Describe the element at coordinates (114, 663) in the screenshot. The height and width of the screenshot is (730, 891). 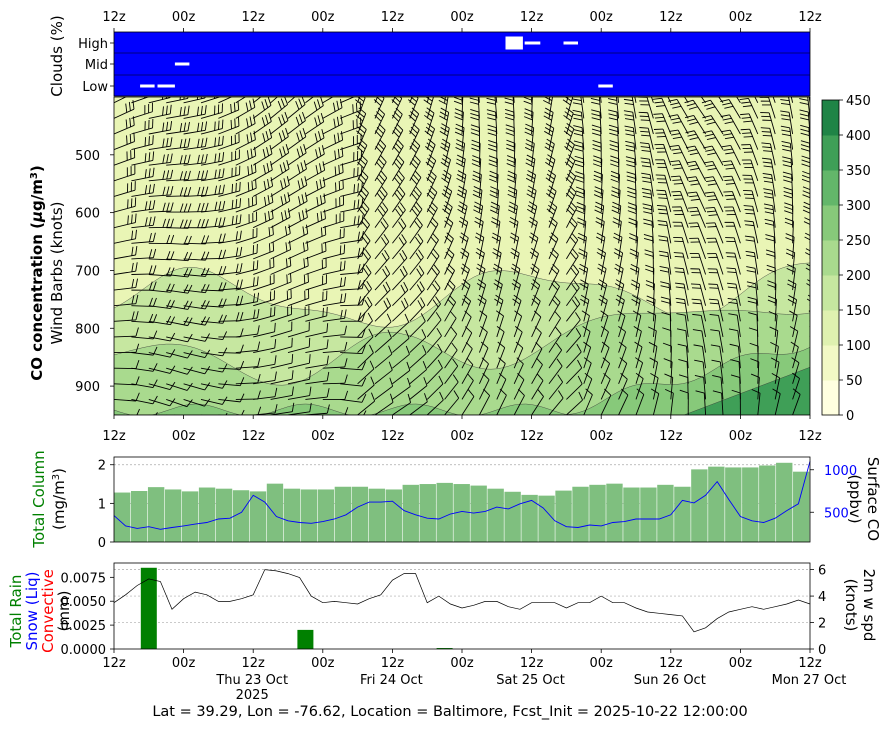
I see `bottom-time-tick-label: 12z` at that location.